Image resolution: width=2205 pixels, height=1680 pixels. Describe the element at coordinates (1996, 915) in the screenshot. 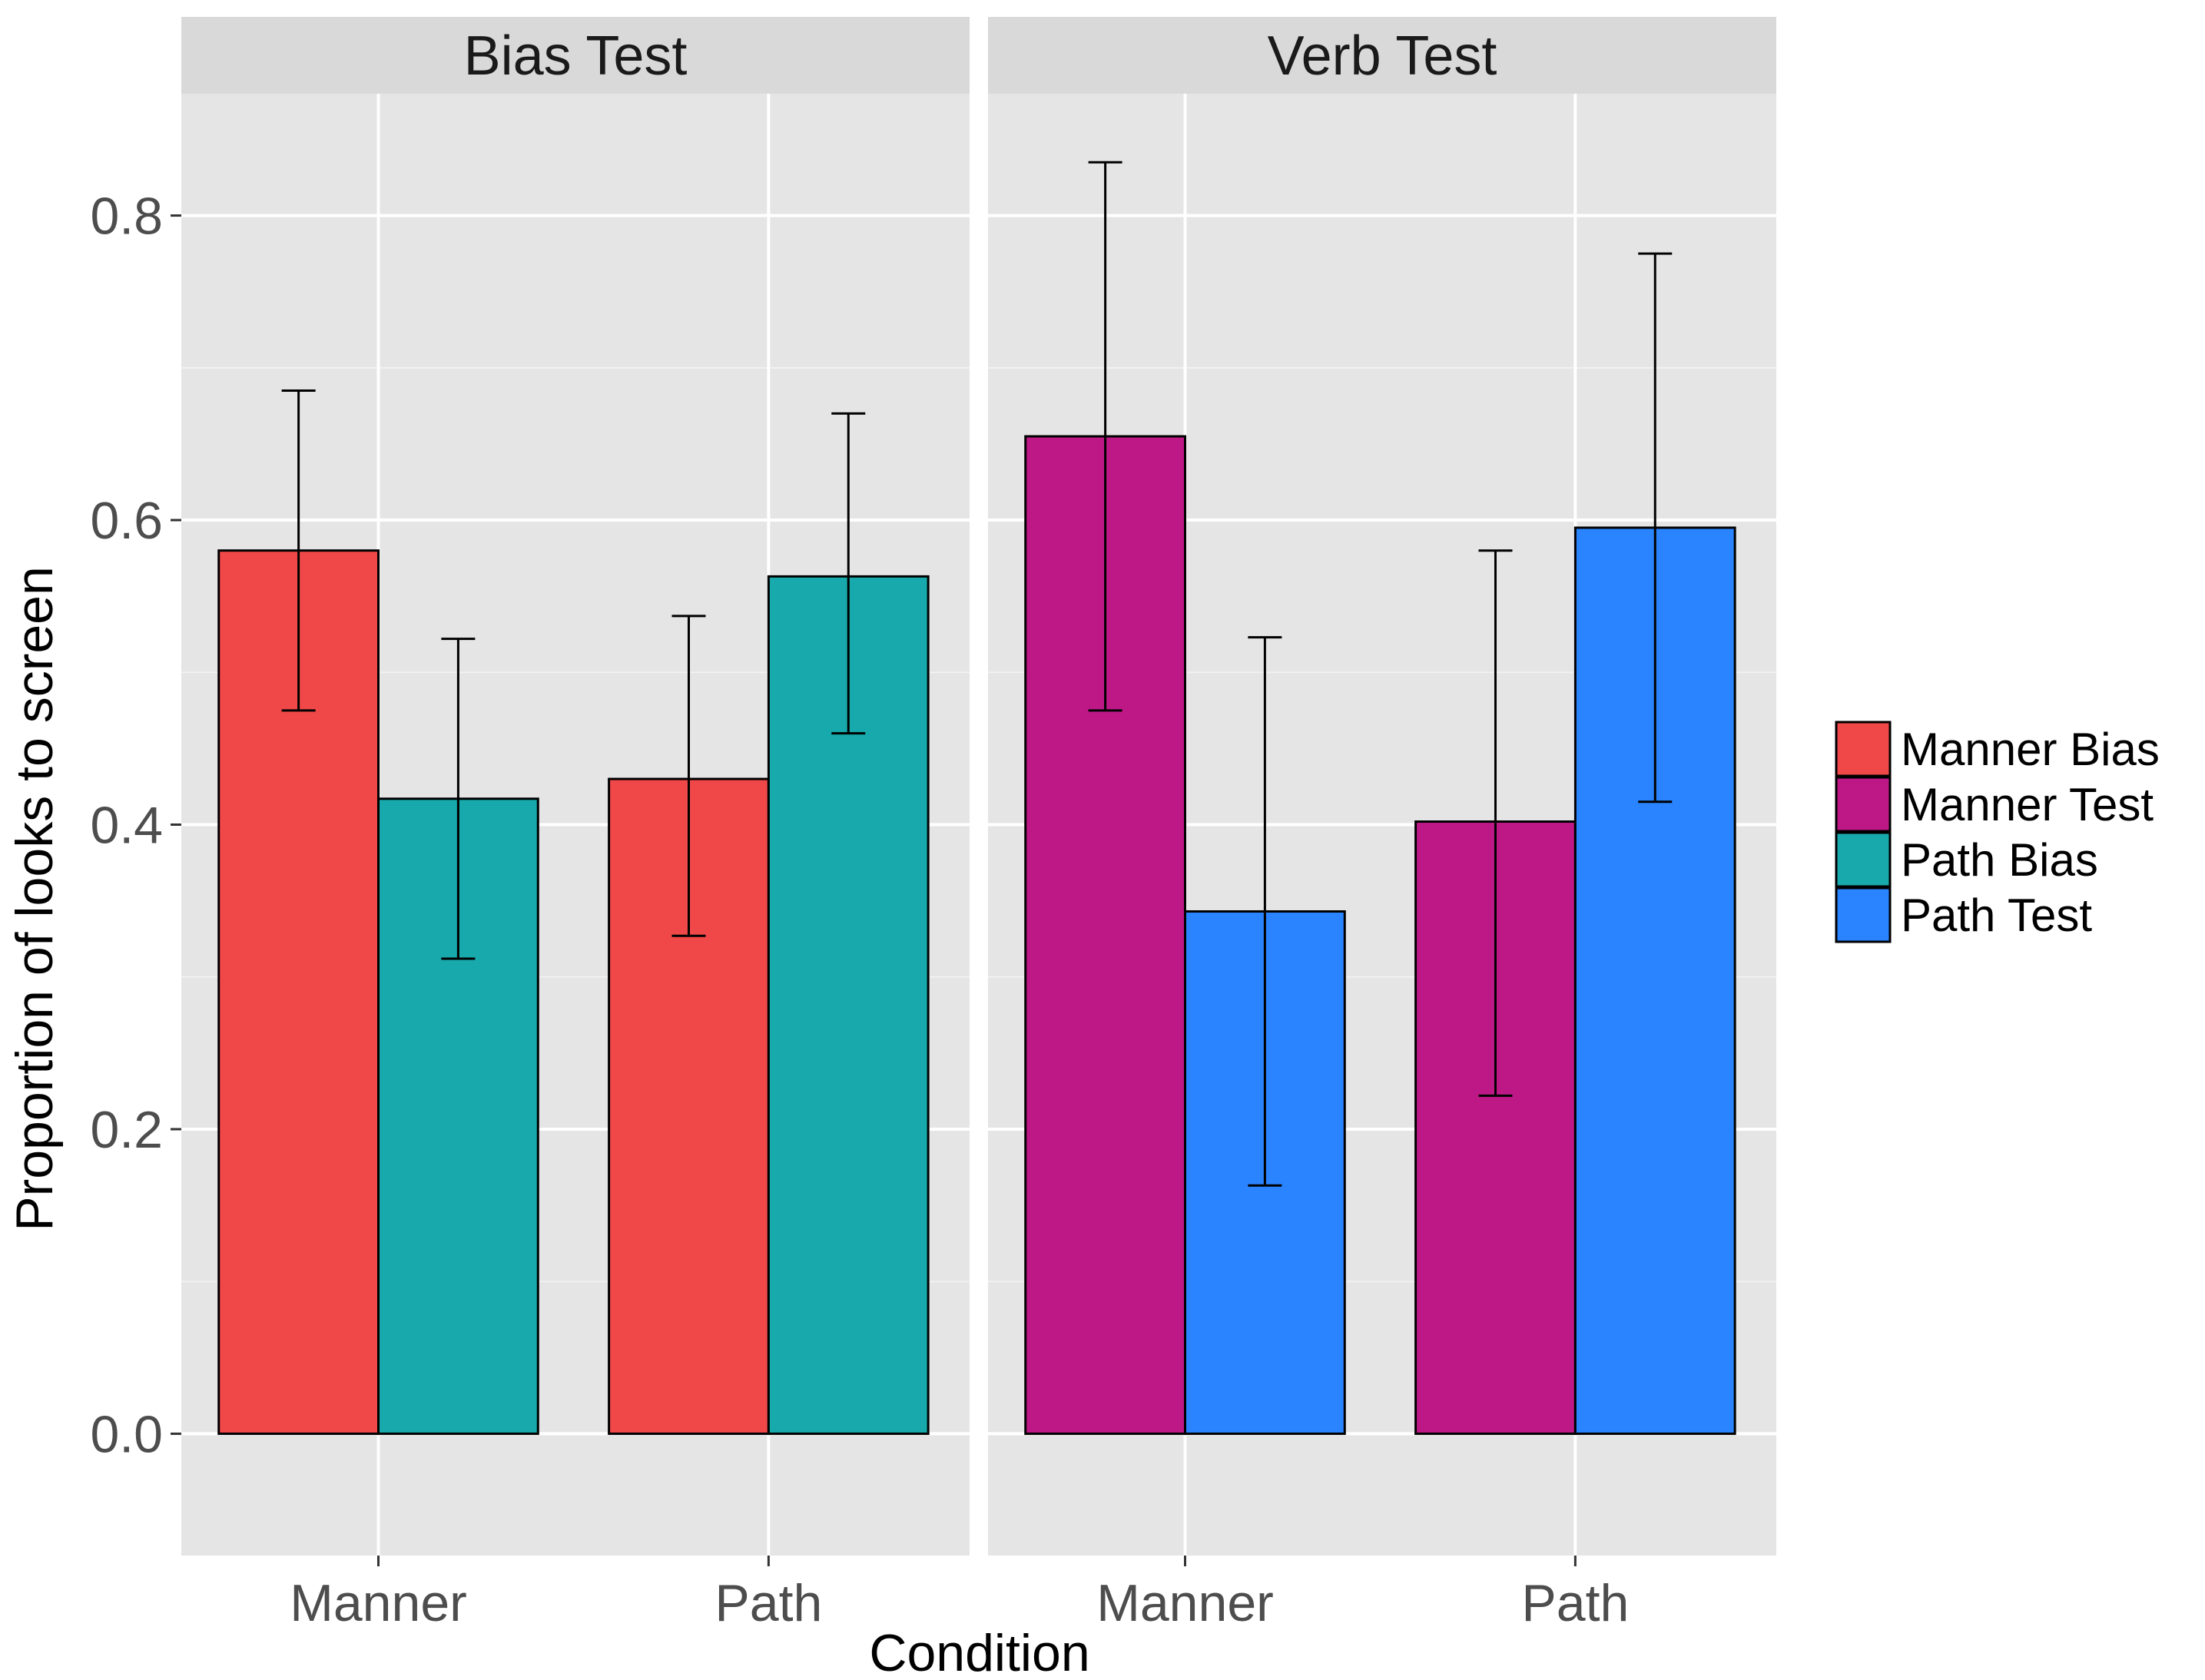

I see `legend-label: Path Test` at that location.